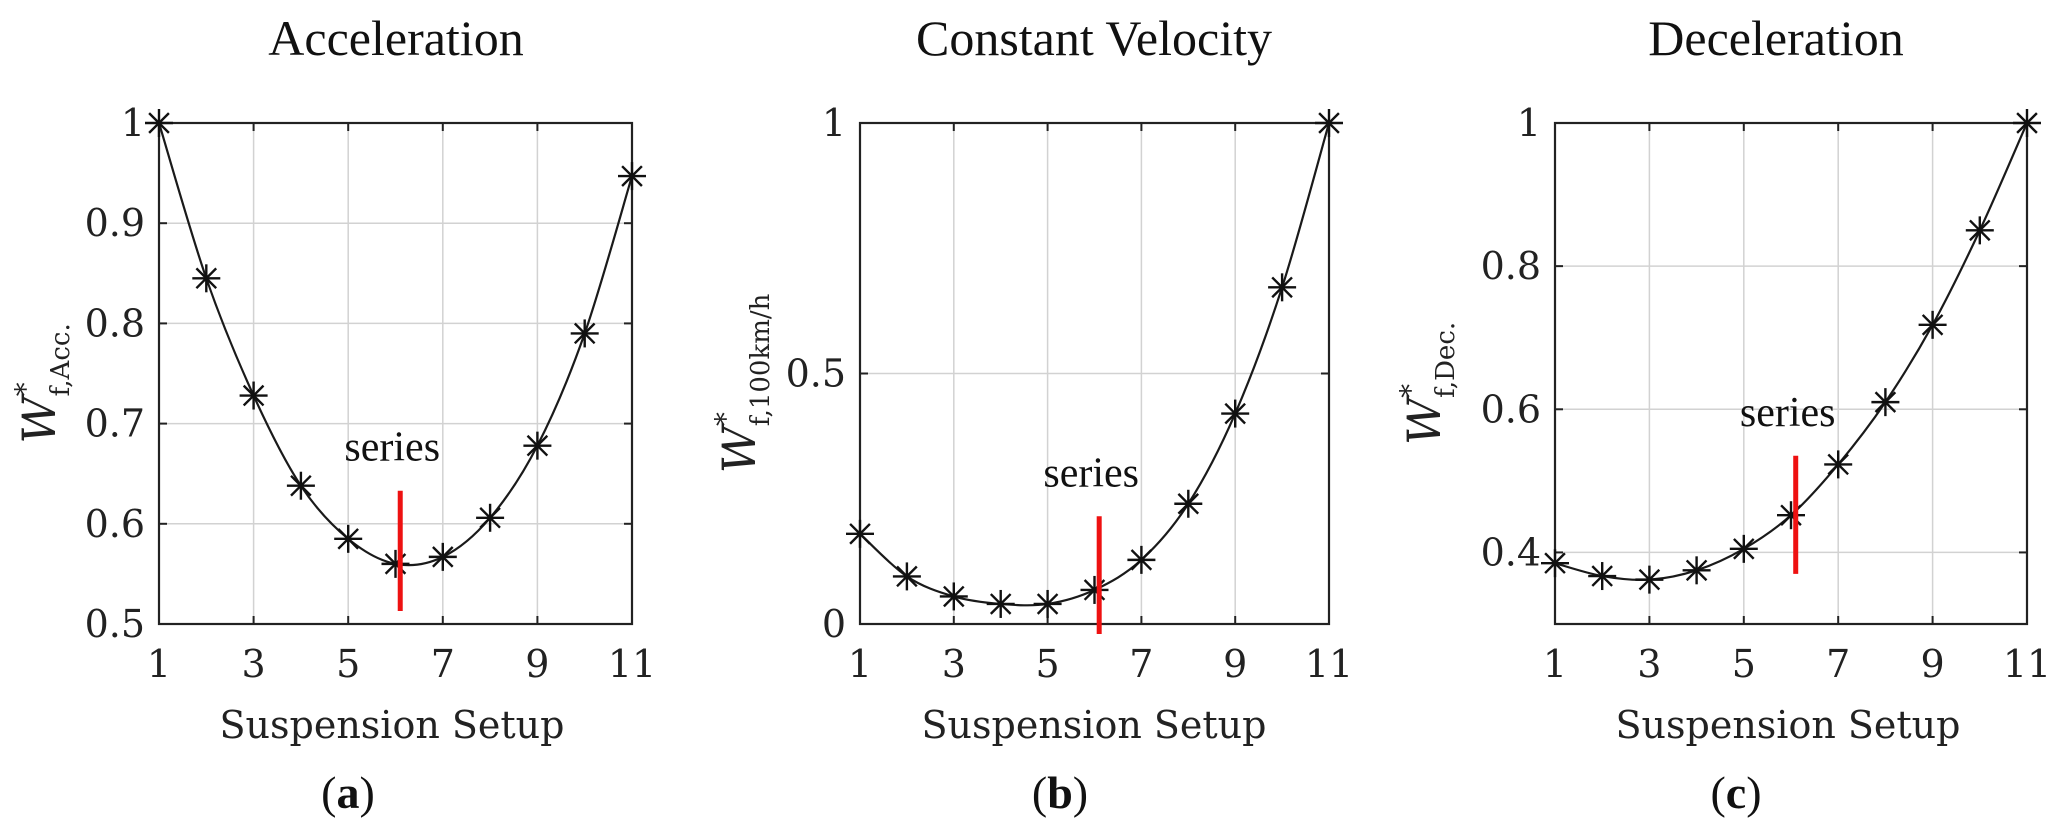 The height and width of the screenshot is (832, 2056). What do you see at coordinates (1060, 792) in the screenshot?
I see `panel-caption: (b)` at bounding box center [1060, 792].